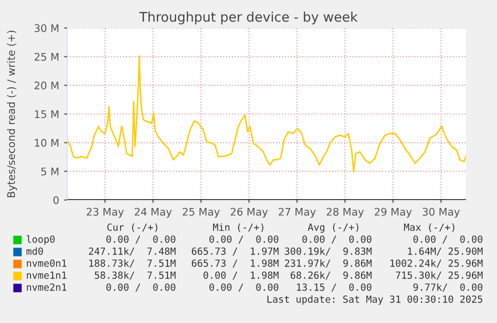  I want to click on x-tick-label: 24 May, so click(153, 213).